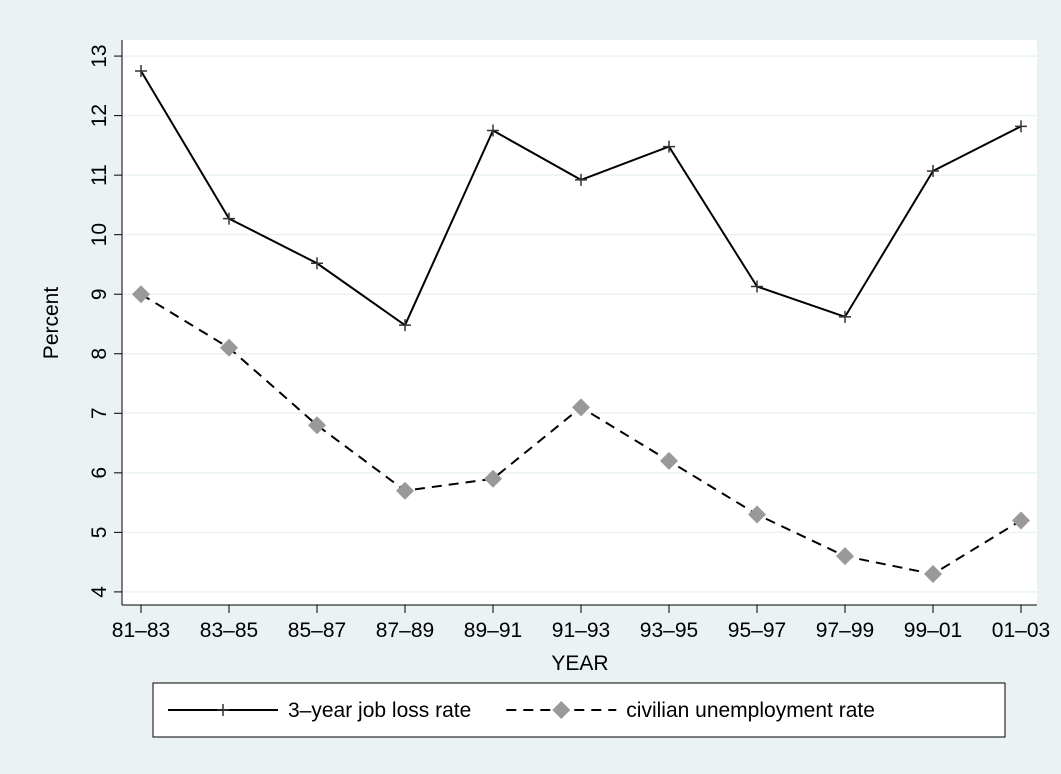  Describe the element at coordinates (493, 630) in the screenshot. I see `x-tick-label: 89–91` at that location.